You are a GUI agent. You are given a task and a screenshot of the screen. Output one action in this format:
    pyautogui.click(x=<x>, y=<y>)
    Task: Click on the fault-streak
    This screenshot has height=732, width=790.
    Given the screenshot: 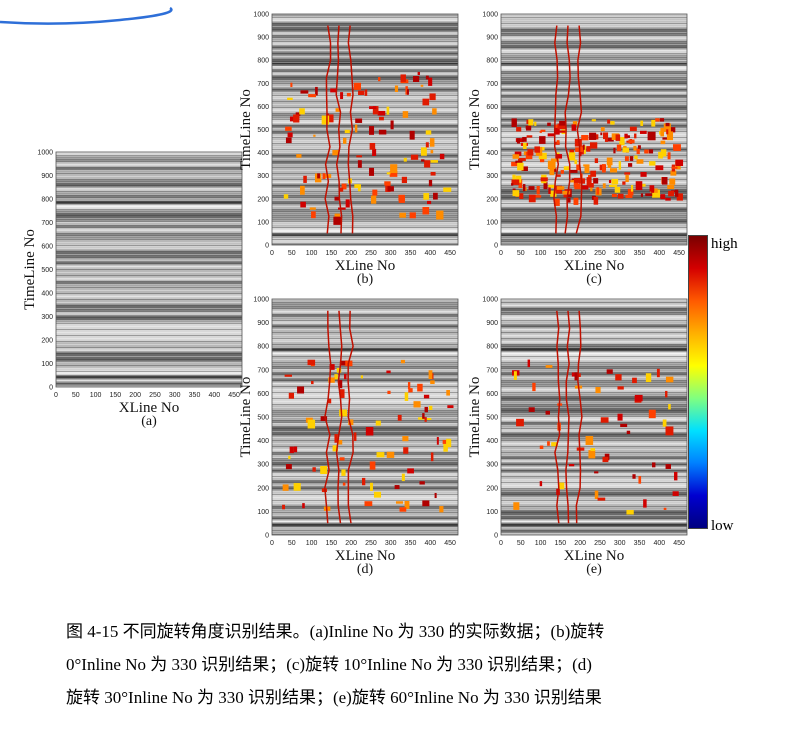 What is the action you would take?
    pyautogui.click(x=579, y=417)
    